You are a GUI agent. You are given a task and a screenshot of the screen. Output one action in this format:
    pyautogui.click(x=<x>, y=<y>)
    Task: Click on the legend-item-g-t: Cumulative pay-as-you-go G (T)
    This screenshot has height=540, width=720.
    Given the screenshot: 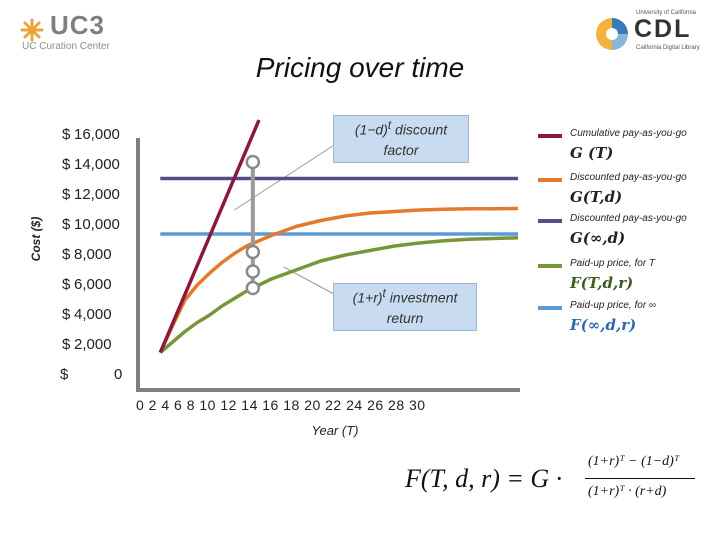 What is the action you would take?
    pyautogui.click(x=629, y=150)
    